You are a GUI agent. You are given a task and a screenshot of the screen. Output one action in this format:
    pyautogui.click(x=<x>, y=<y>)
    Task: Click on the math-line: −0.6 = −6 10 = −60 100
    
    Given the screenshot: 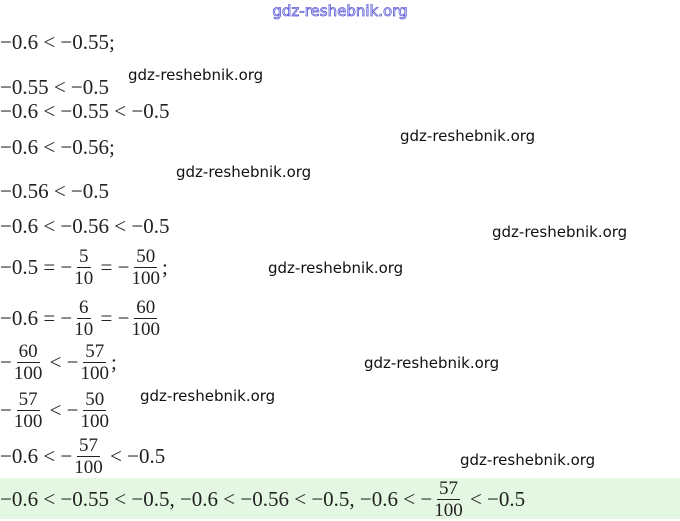 What is the action you would take?
    pyautogui.click(x=81, y=318)
    